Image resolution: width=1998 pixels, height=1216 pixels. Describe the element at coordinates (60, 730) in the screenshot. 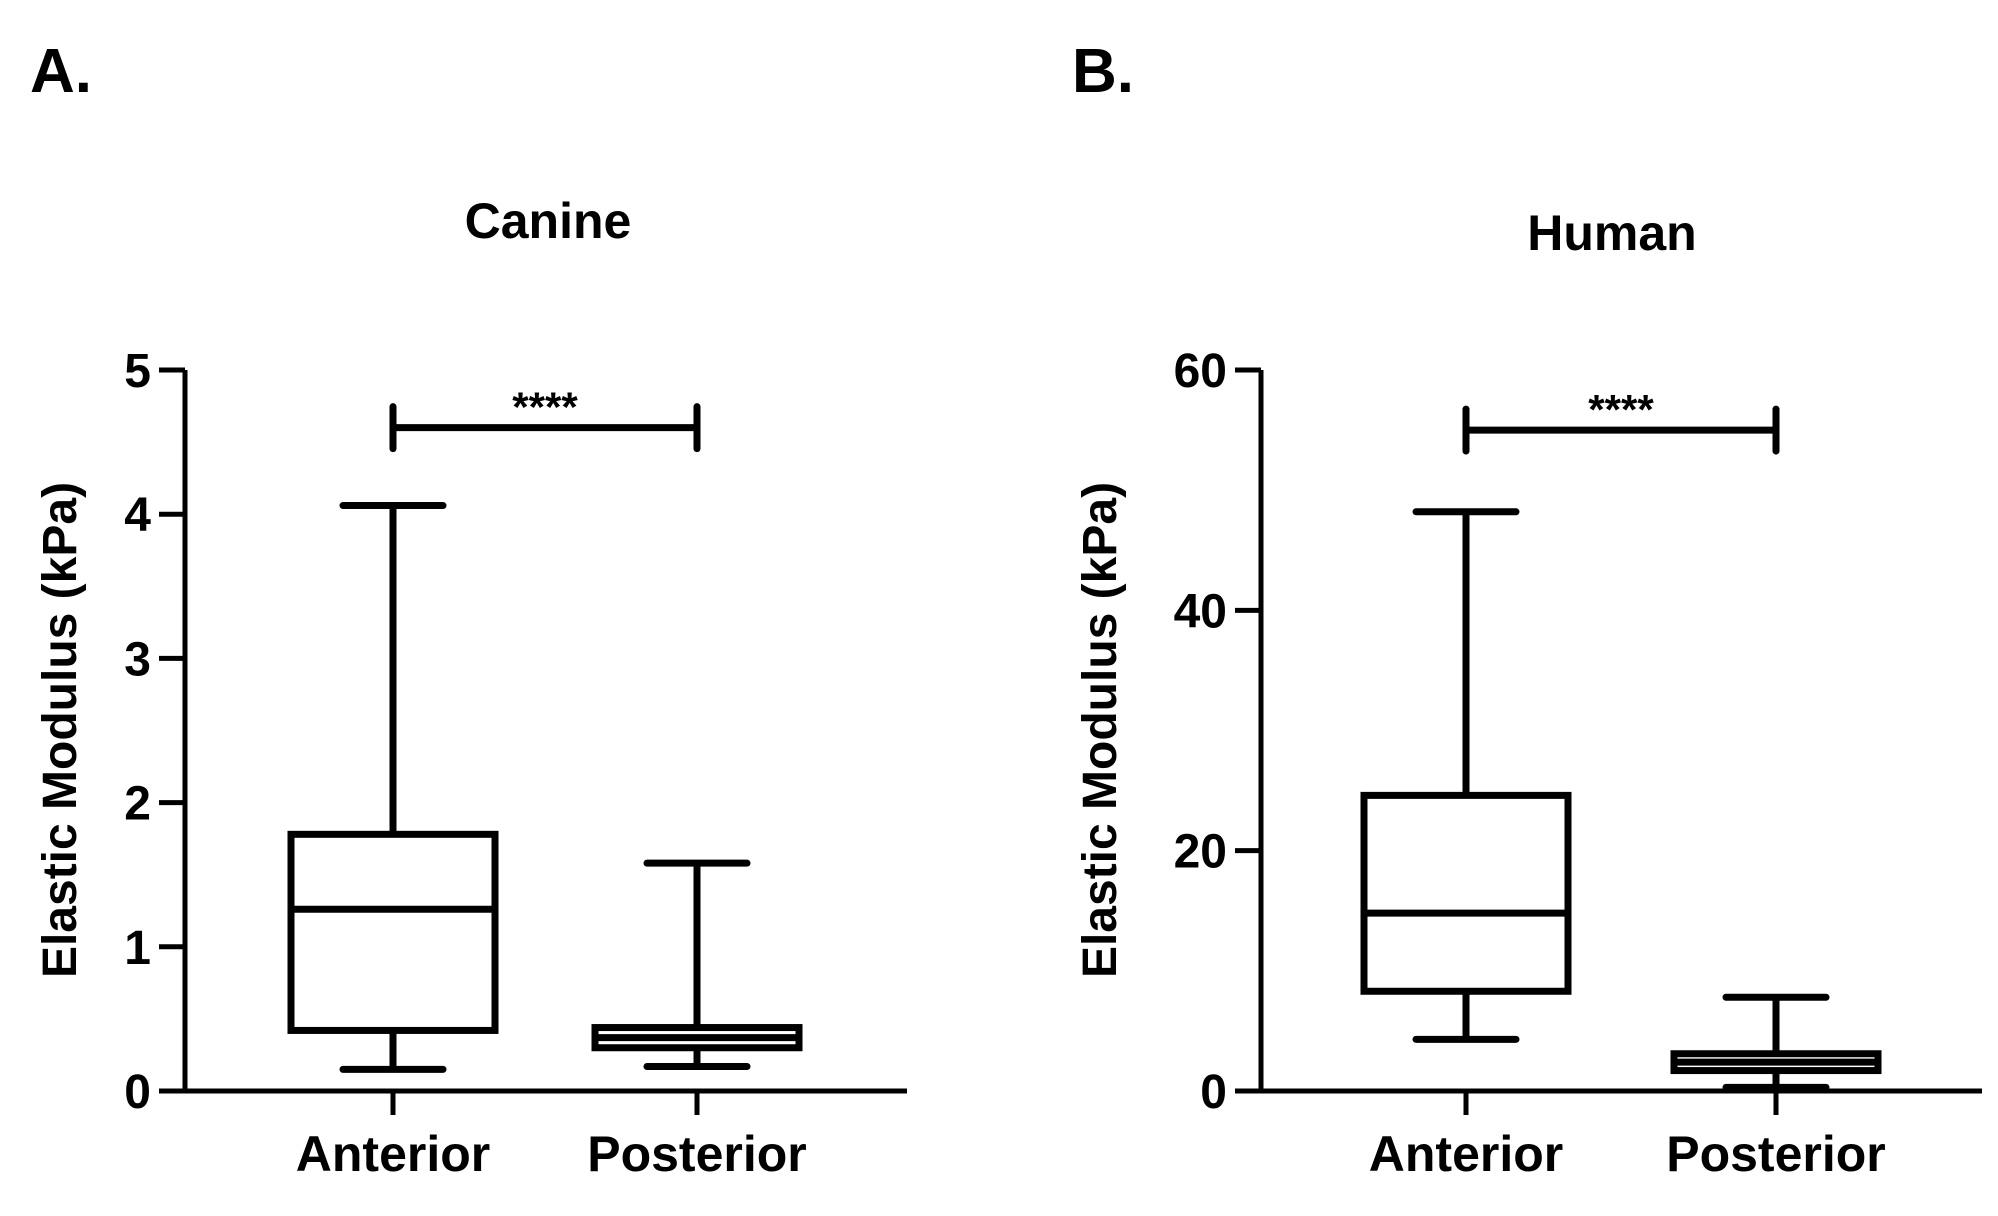

I see `y-axis-label-canine: Elastic Modulus (kPa)` at that location.